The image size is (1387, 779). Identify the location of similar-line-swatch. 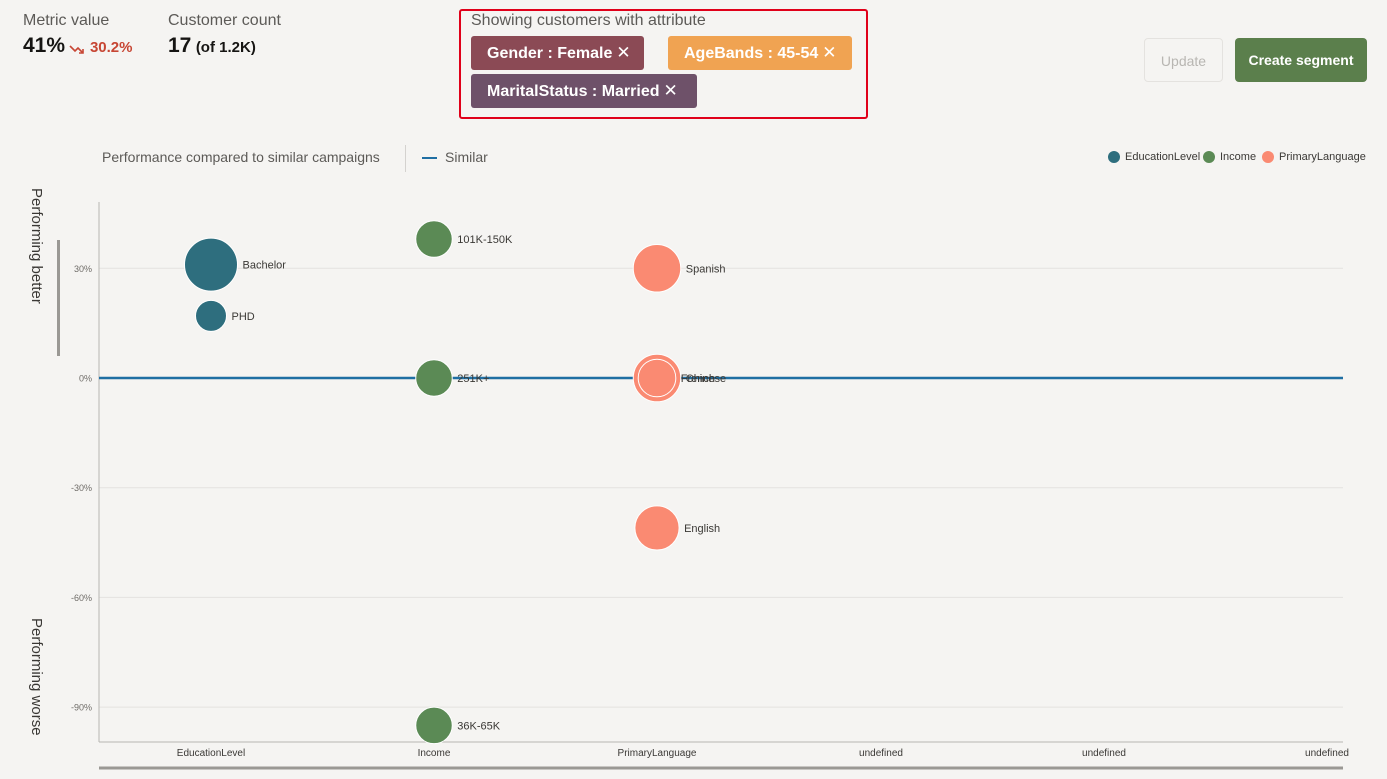
(429, 158).